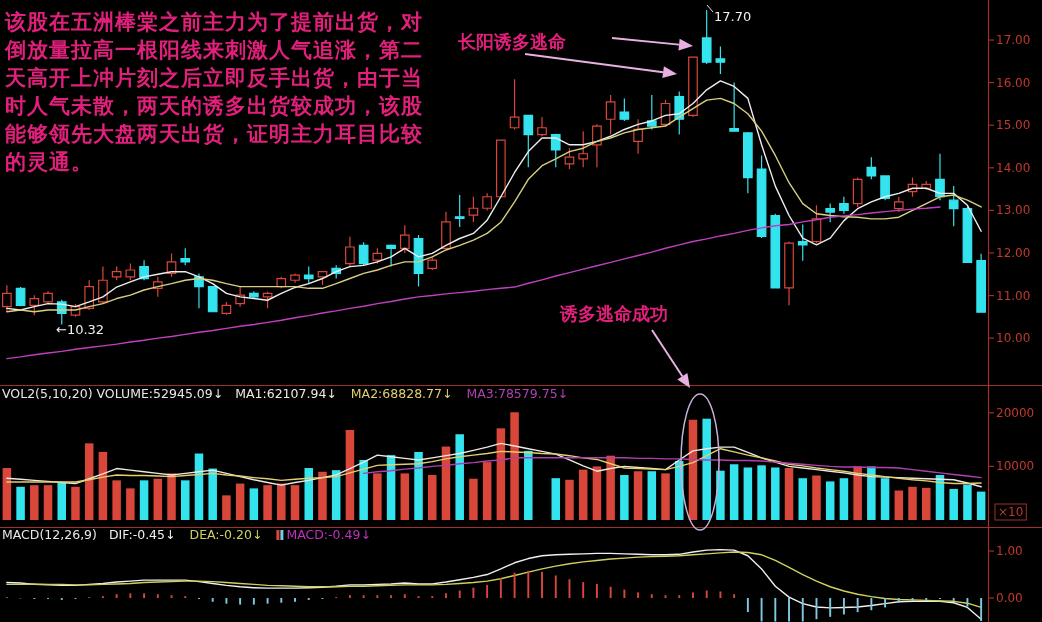 The image size is (1042, 622). Describe the element at coordinates (80, 329) in the screenshot. I see `annotation: ←10.32` at that location.